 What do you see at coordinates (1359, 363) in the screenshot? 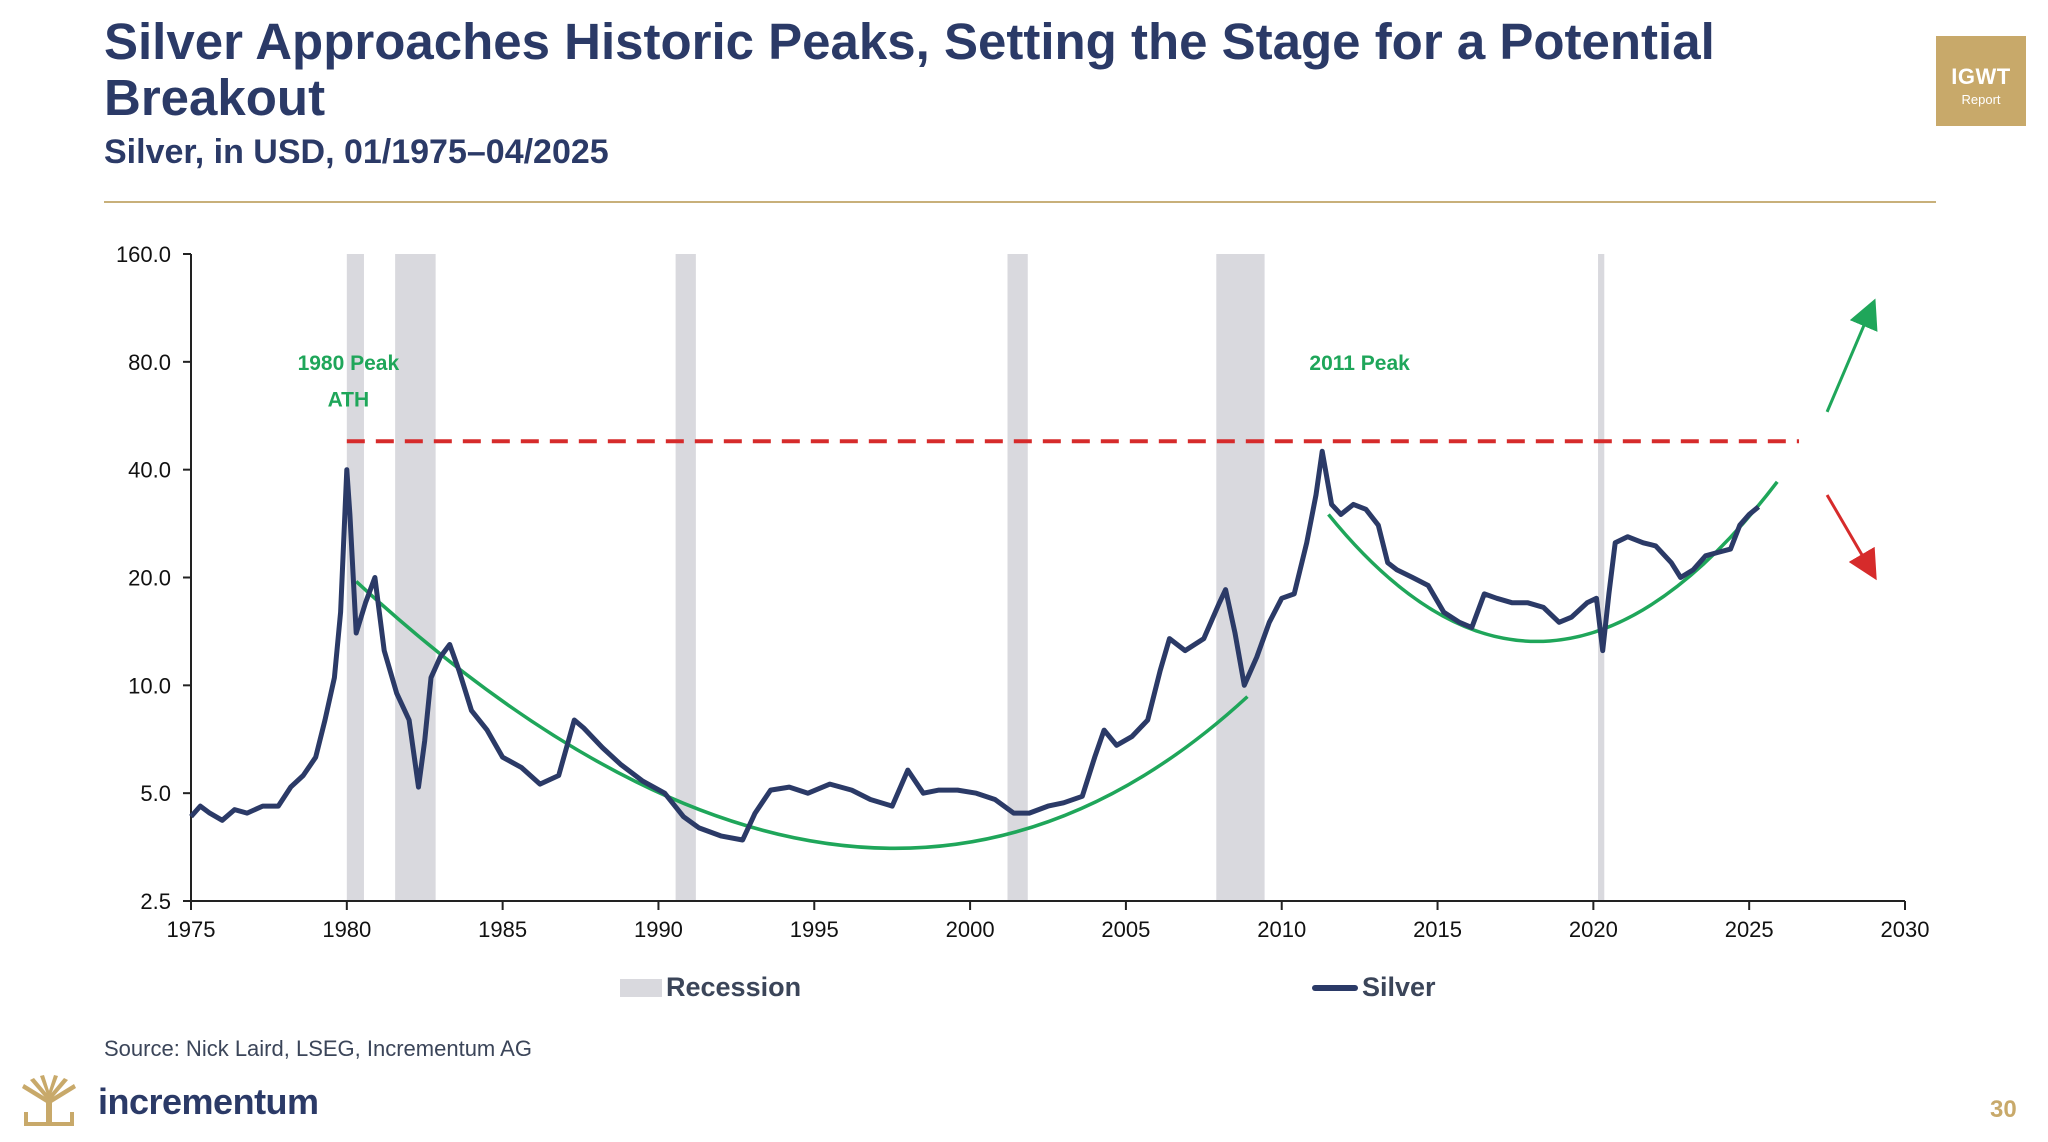
I see `annotation-2011-peak: 2011 Peak` at bounding box center [1359, 363].